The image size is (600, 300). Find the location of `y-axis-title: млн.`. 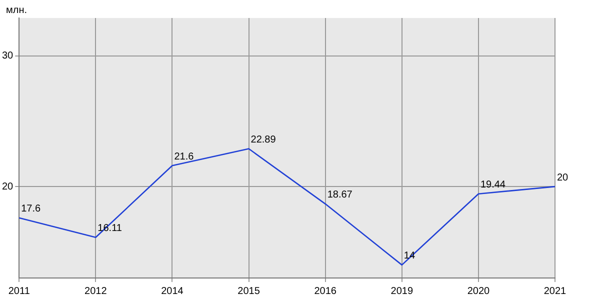

y-axis-title: млн. is located at coordinates (17, 10).